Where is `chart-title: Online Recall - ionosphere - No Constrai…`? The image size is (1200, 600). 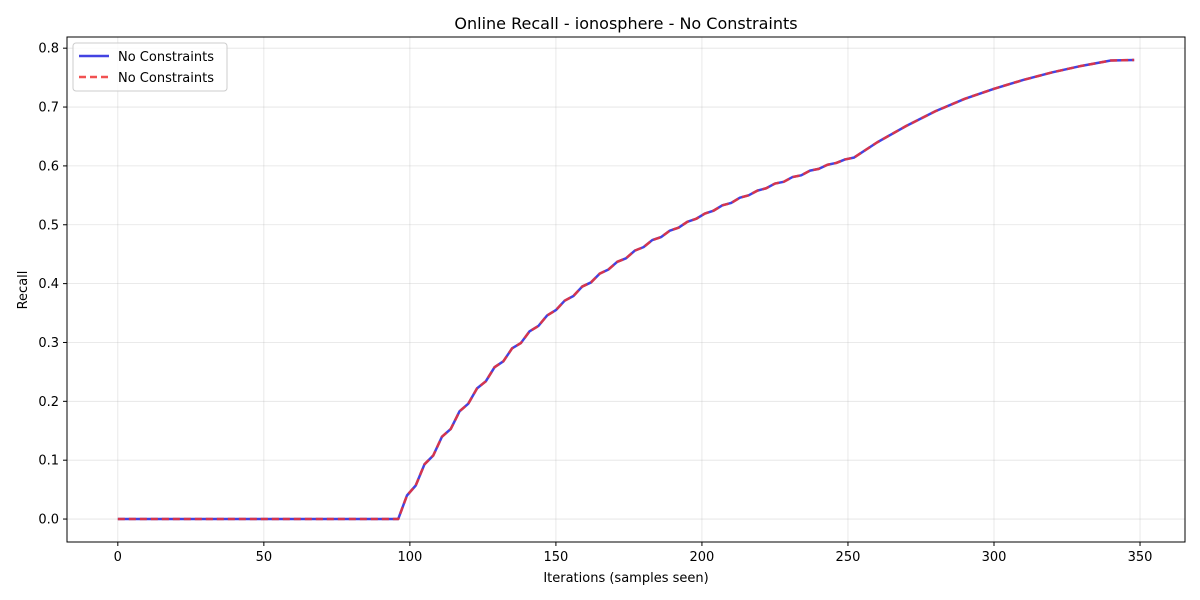
chart-title: Online Recall - ionosphere - No Constrai… is located at coordinates (625, 23).